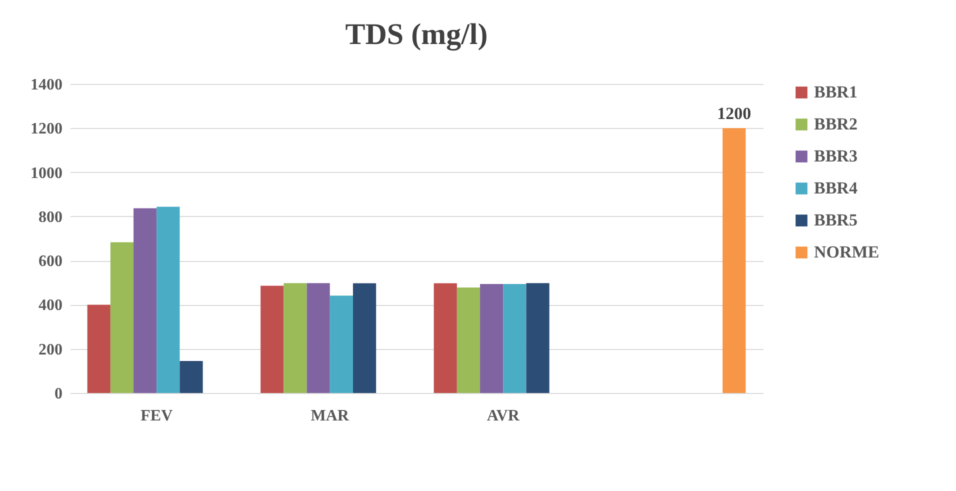 This screenshot has width=956, height=491. I want to click on y-tick-label: 200, so click(50, 349).